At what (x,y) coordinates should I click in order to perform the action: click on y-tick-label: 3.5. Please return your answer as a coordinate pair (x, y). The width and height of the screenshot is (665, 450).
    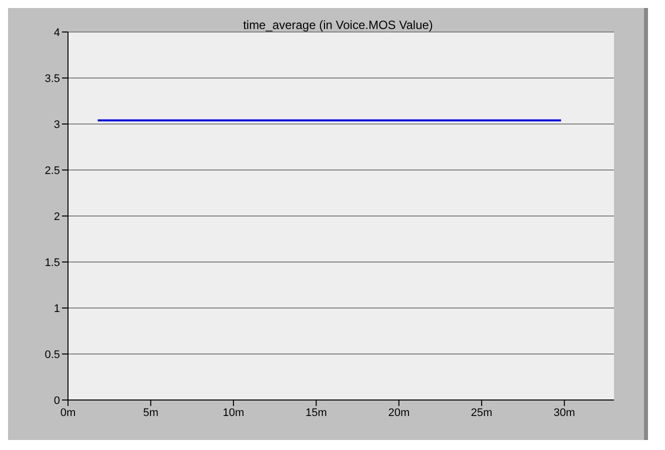
    Looking at the image, I should click on (52, 78).